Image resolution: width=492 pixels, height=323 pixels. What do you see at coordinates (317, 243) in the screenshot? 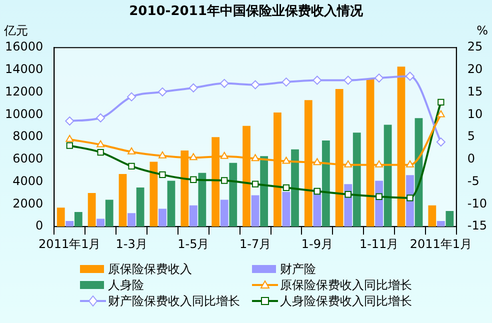
I see `x-tick-label: 1-9月` at bounding box center [317, 243].